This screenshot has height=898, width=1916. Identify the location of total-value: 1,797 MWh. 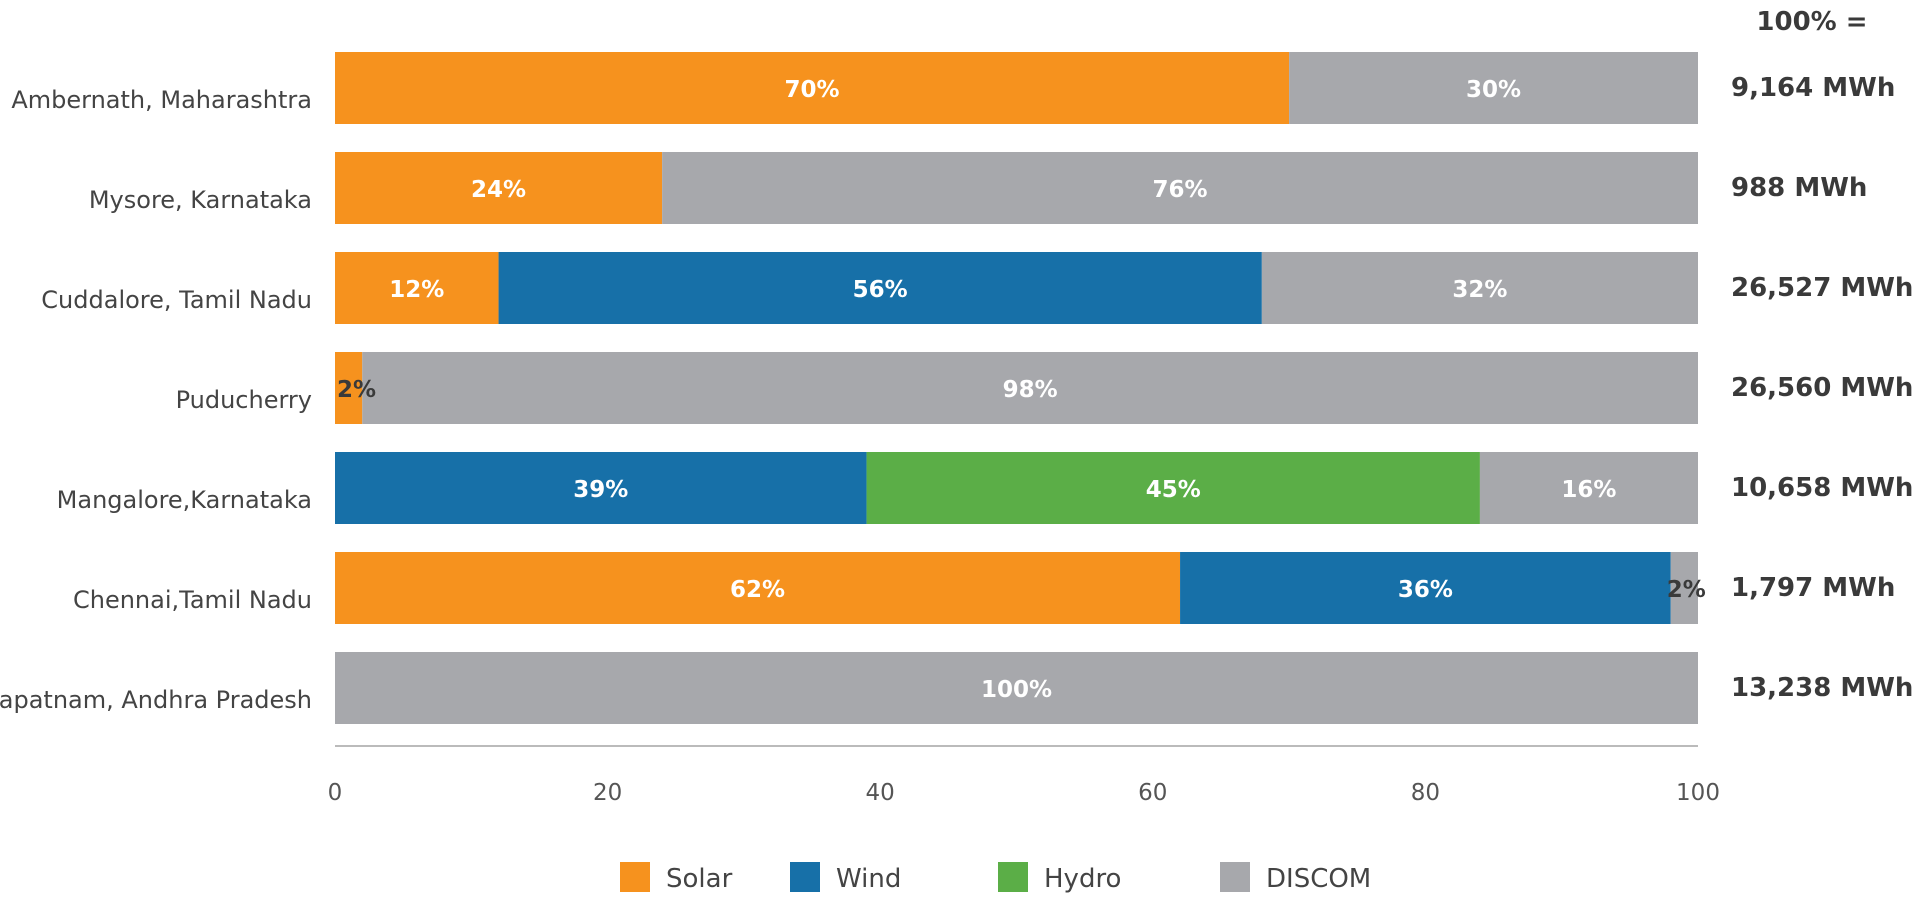
(1813, 588).